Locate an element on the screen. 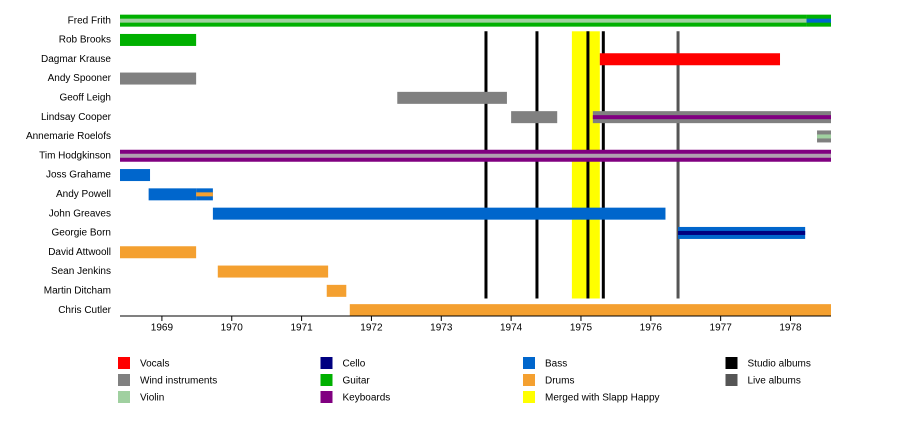  x-tick-label: 1974 is located at coordinates (511, 328).